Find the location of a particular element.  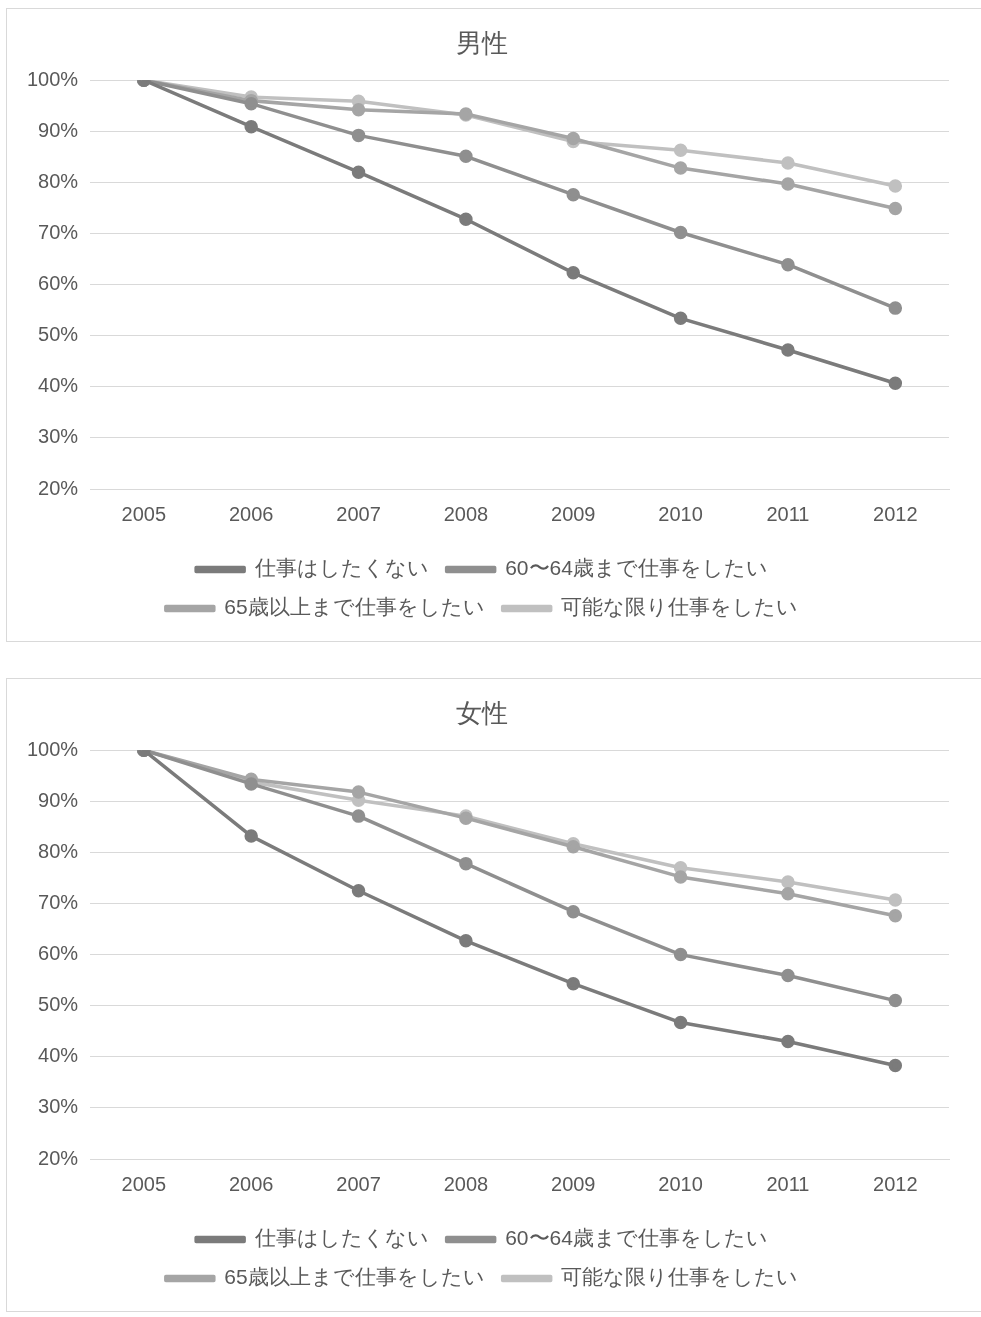

chart-title: 女性 is located at coordinates (482, 712).